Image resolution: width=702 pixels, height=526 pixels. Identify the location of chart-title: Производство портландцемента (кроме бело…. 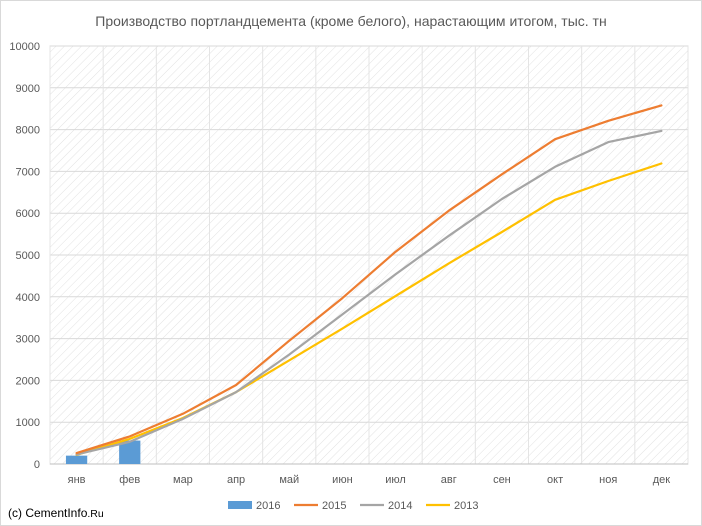
(350, 21).